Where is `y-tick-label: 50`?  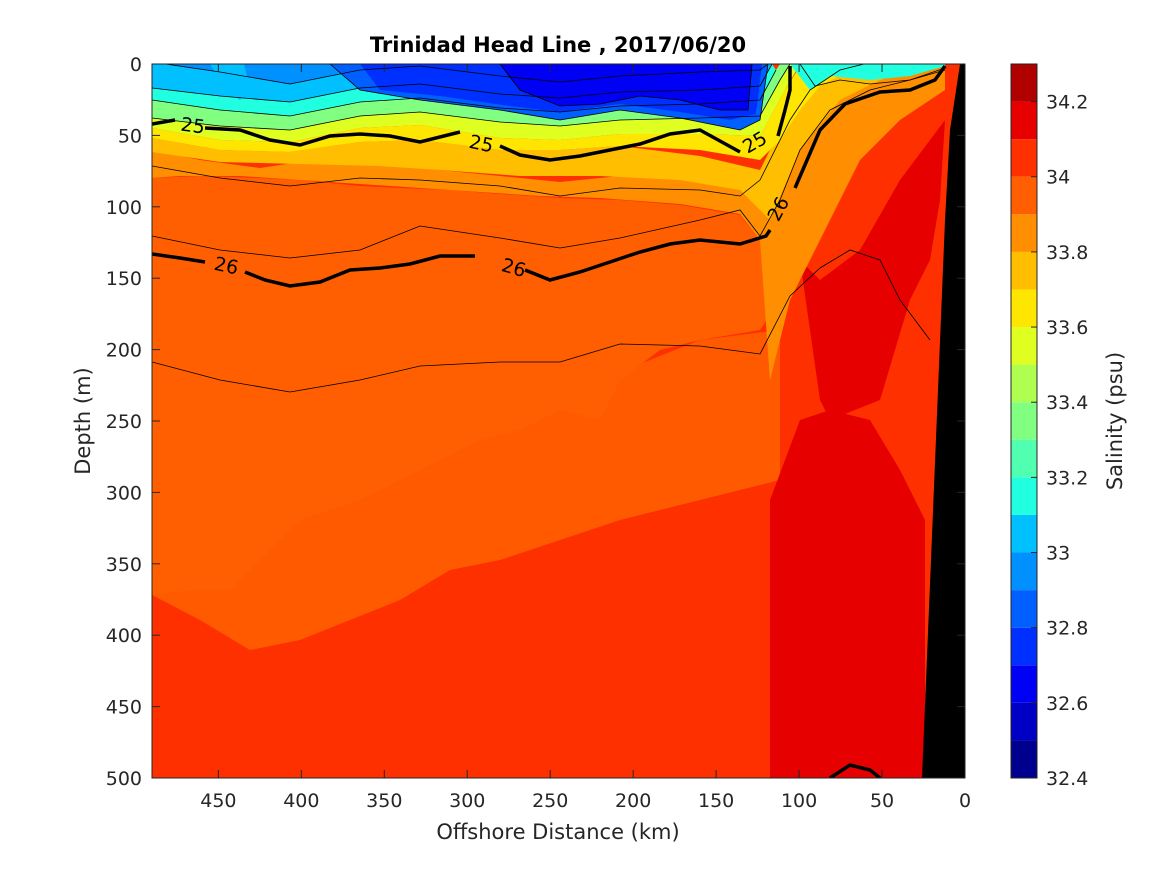
y-tick-label: 50 is located at coordinates (130, 136).